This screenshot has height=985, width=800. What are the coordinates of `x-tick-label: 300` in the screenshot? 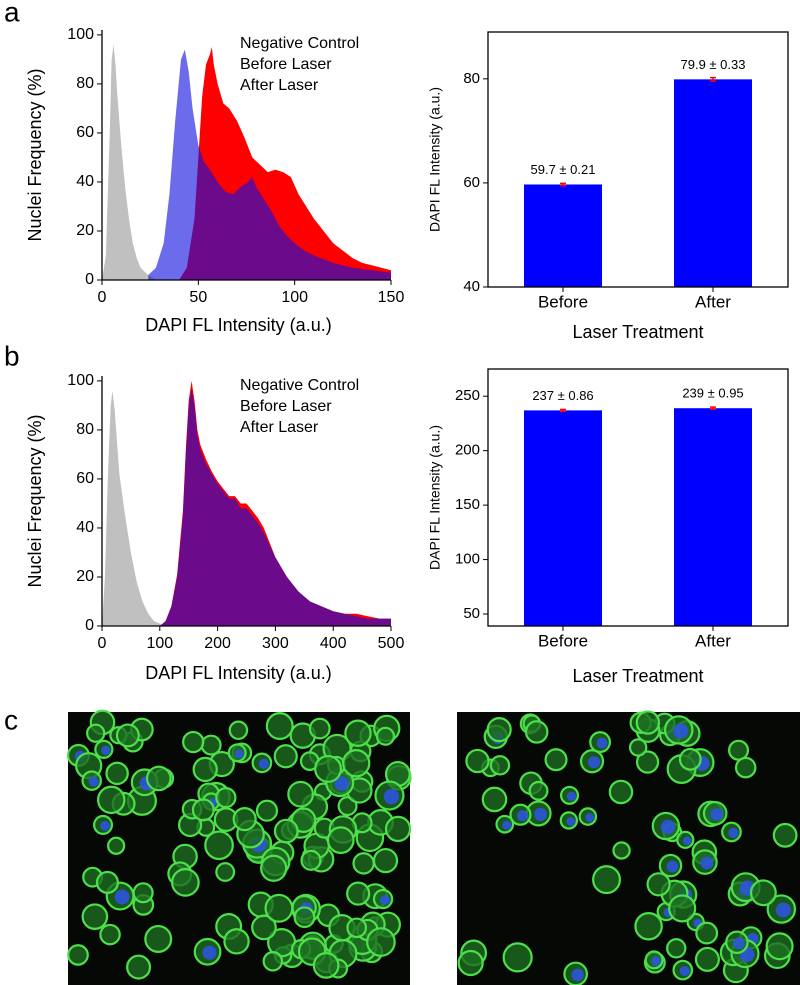 It's located at (275, 643).